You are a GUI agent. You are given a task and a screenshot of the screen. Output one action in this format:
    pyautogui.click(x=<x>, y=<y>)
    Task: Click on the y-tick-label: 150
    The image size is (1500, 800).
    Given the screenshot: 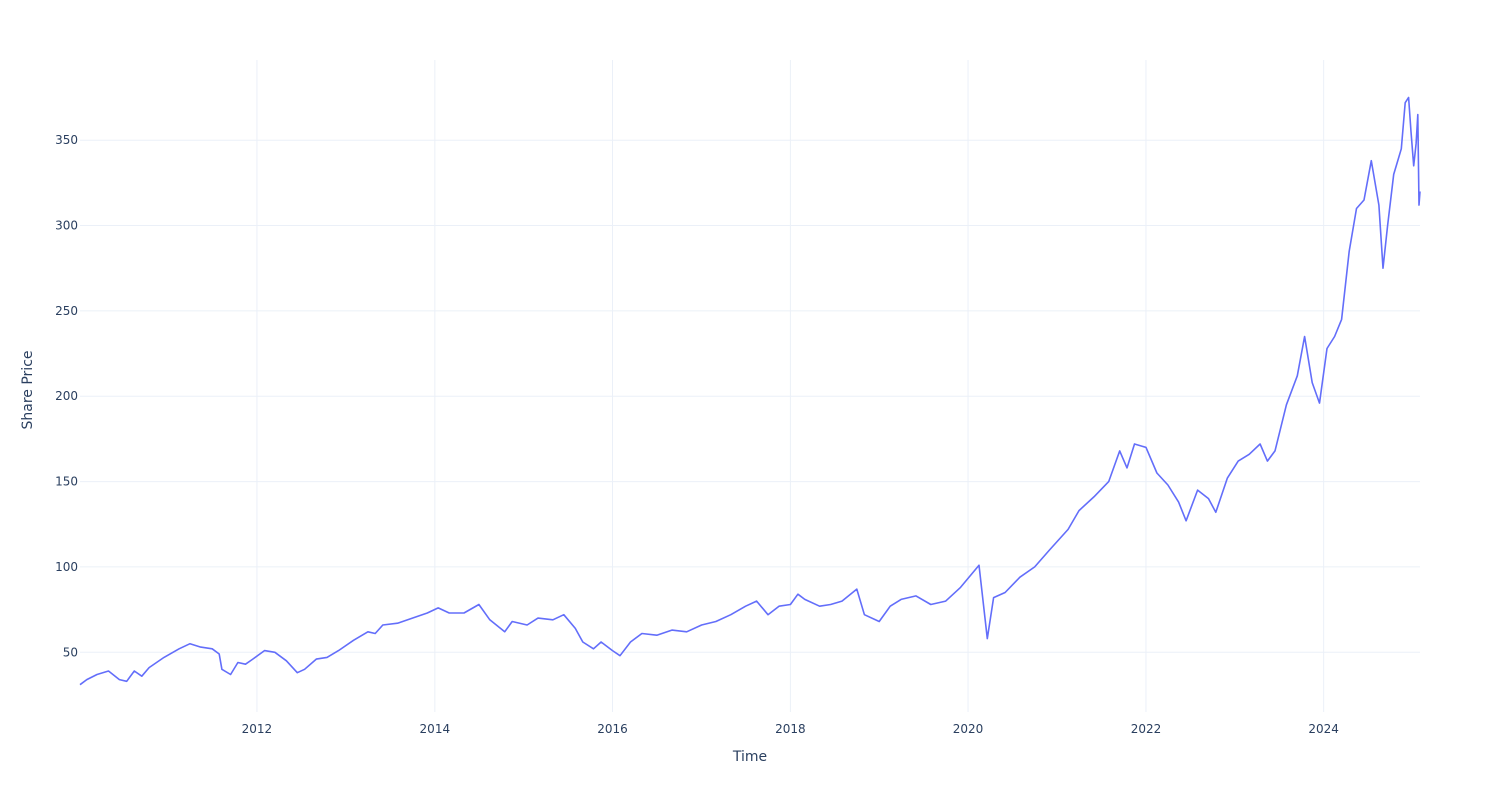 What is the action you would take?
    pyautogui.click(x=66, y=482)
    